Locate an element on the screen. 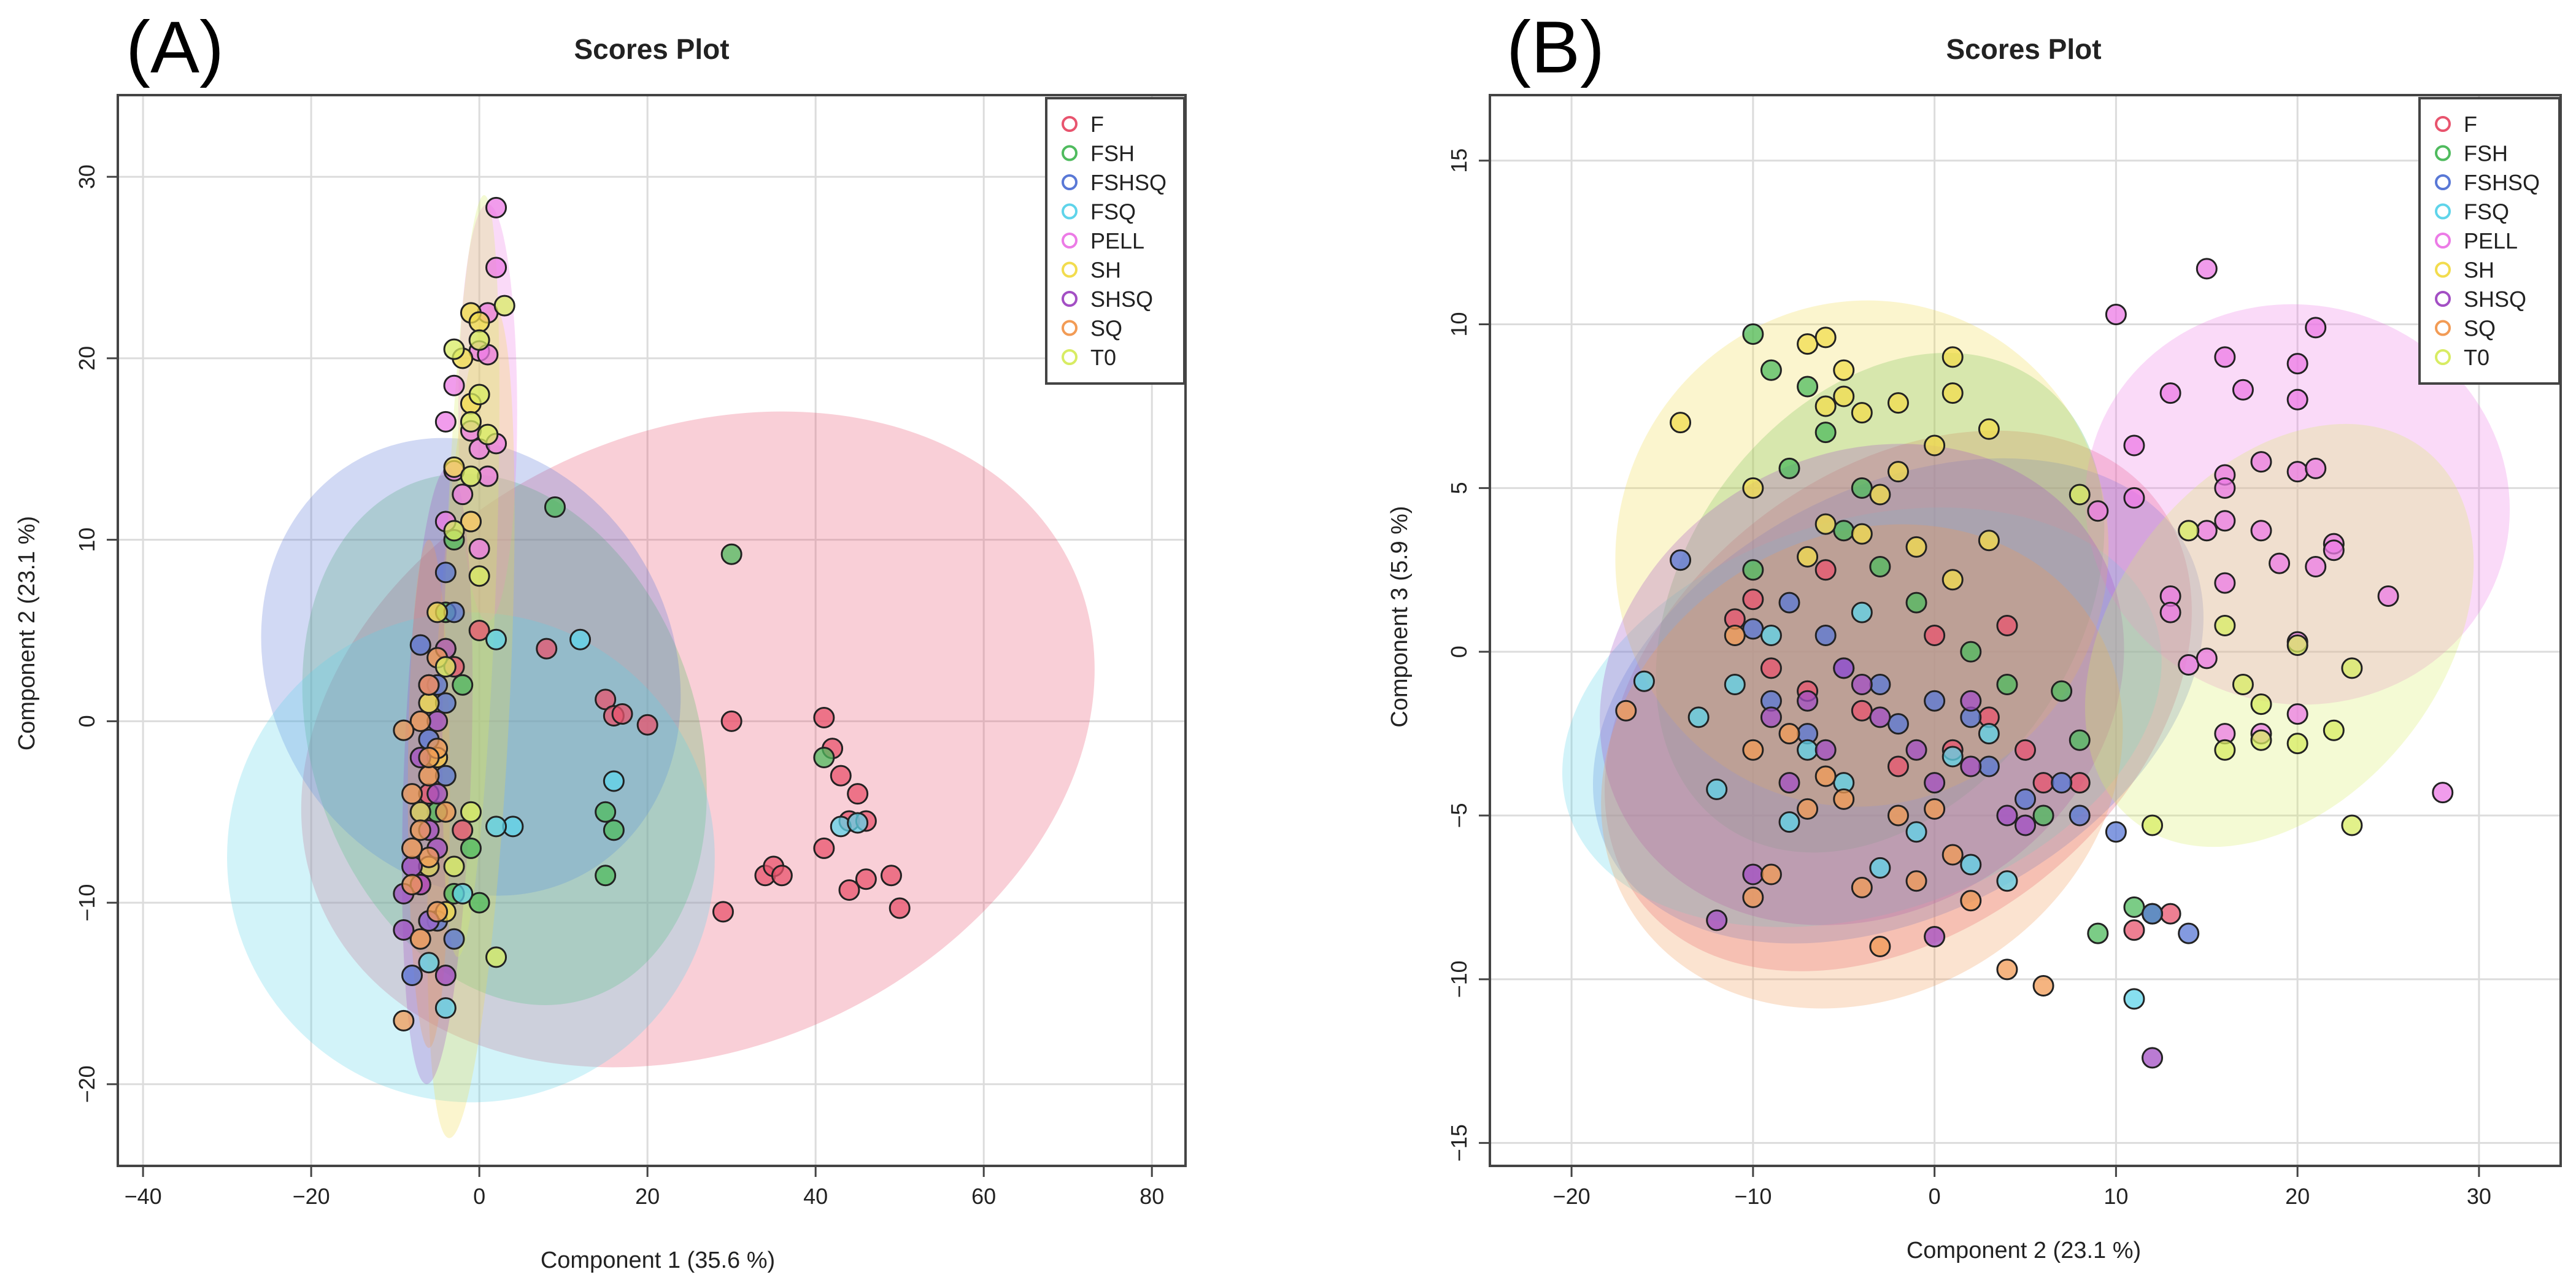 The image size is (2576, 1288). legend-label: SH is located at coordinates (1105, 270).